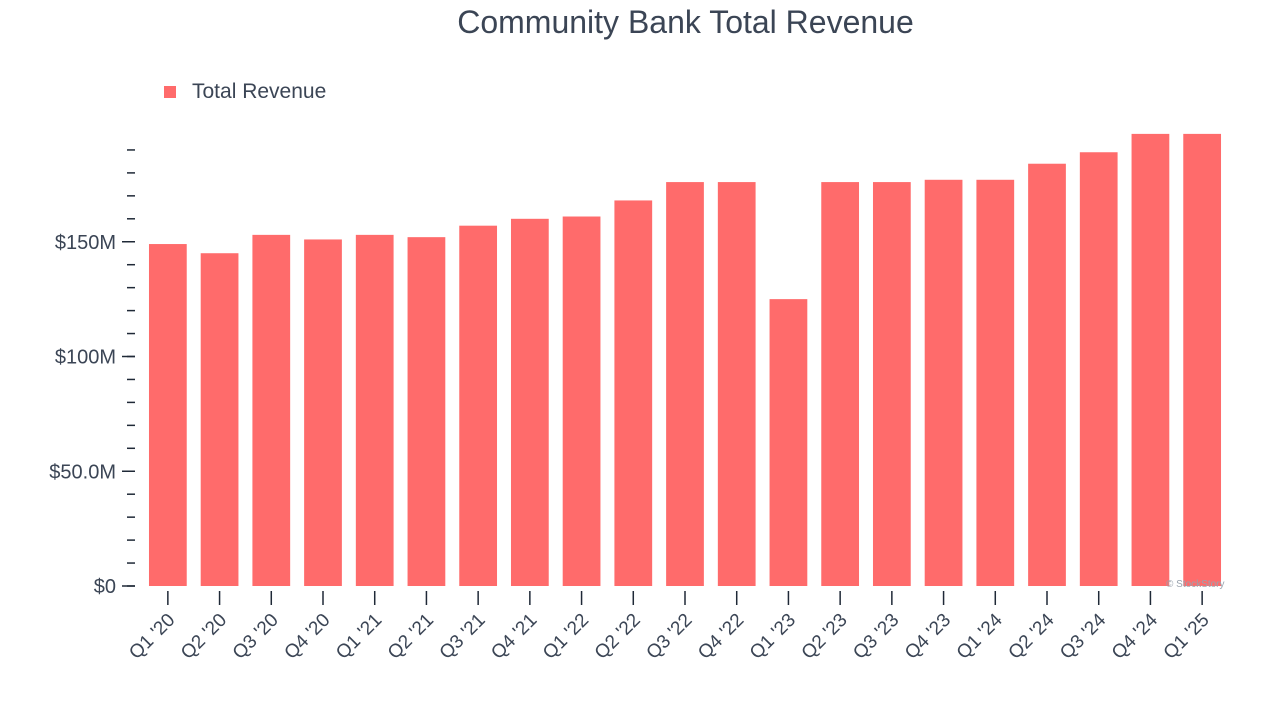  I want to click on x-tick-label: Q2 '20, so click(204, 637).